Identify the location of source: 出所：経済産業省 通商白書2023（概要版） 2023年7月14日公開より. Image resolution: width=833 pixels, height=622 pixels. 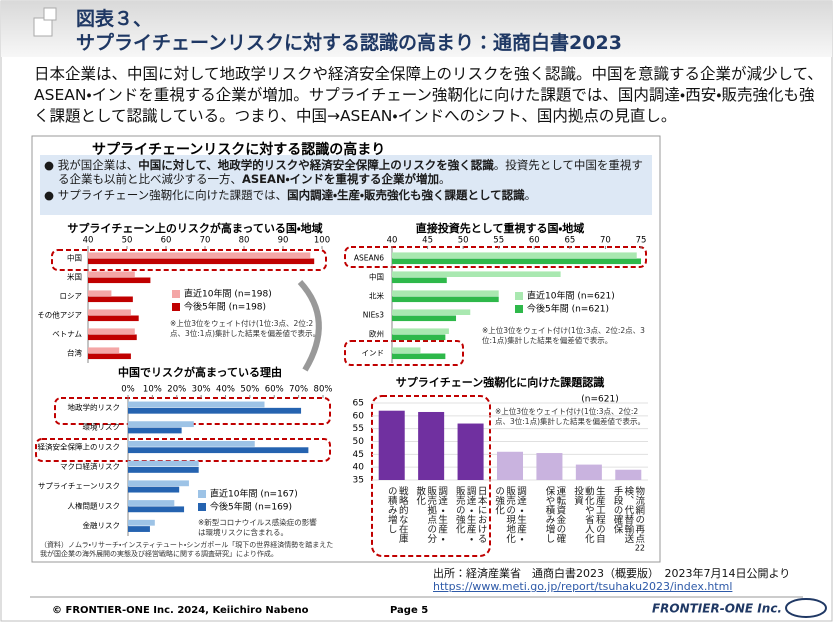
(612, 573).